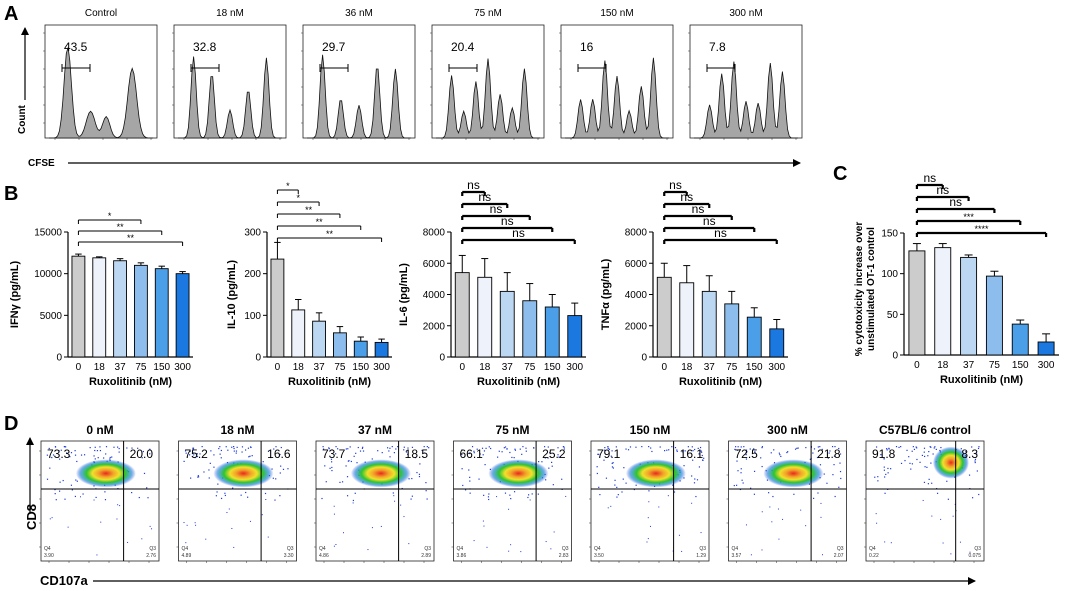 Image resolution: width=1065 pixels, height=591 pixels. What do you see at coordinates (871, 289) in the screenshot?
I see `y-axis-label: unstimulated OT-1 control` at bounding box center [871, 289].